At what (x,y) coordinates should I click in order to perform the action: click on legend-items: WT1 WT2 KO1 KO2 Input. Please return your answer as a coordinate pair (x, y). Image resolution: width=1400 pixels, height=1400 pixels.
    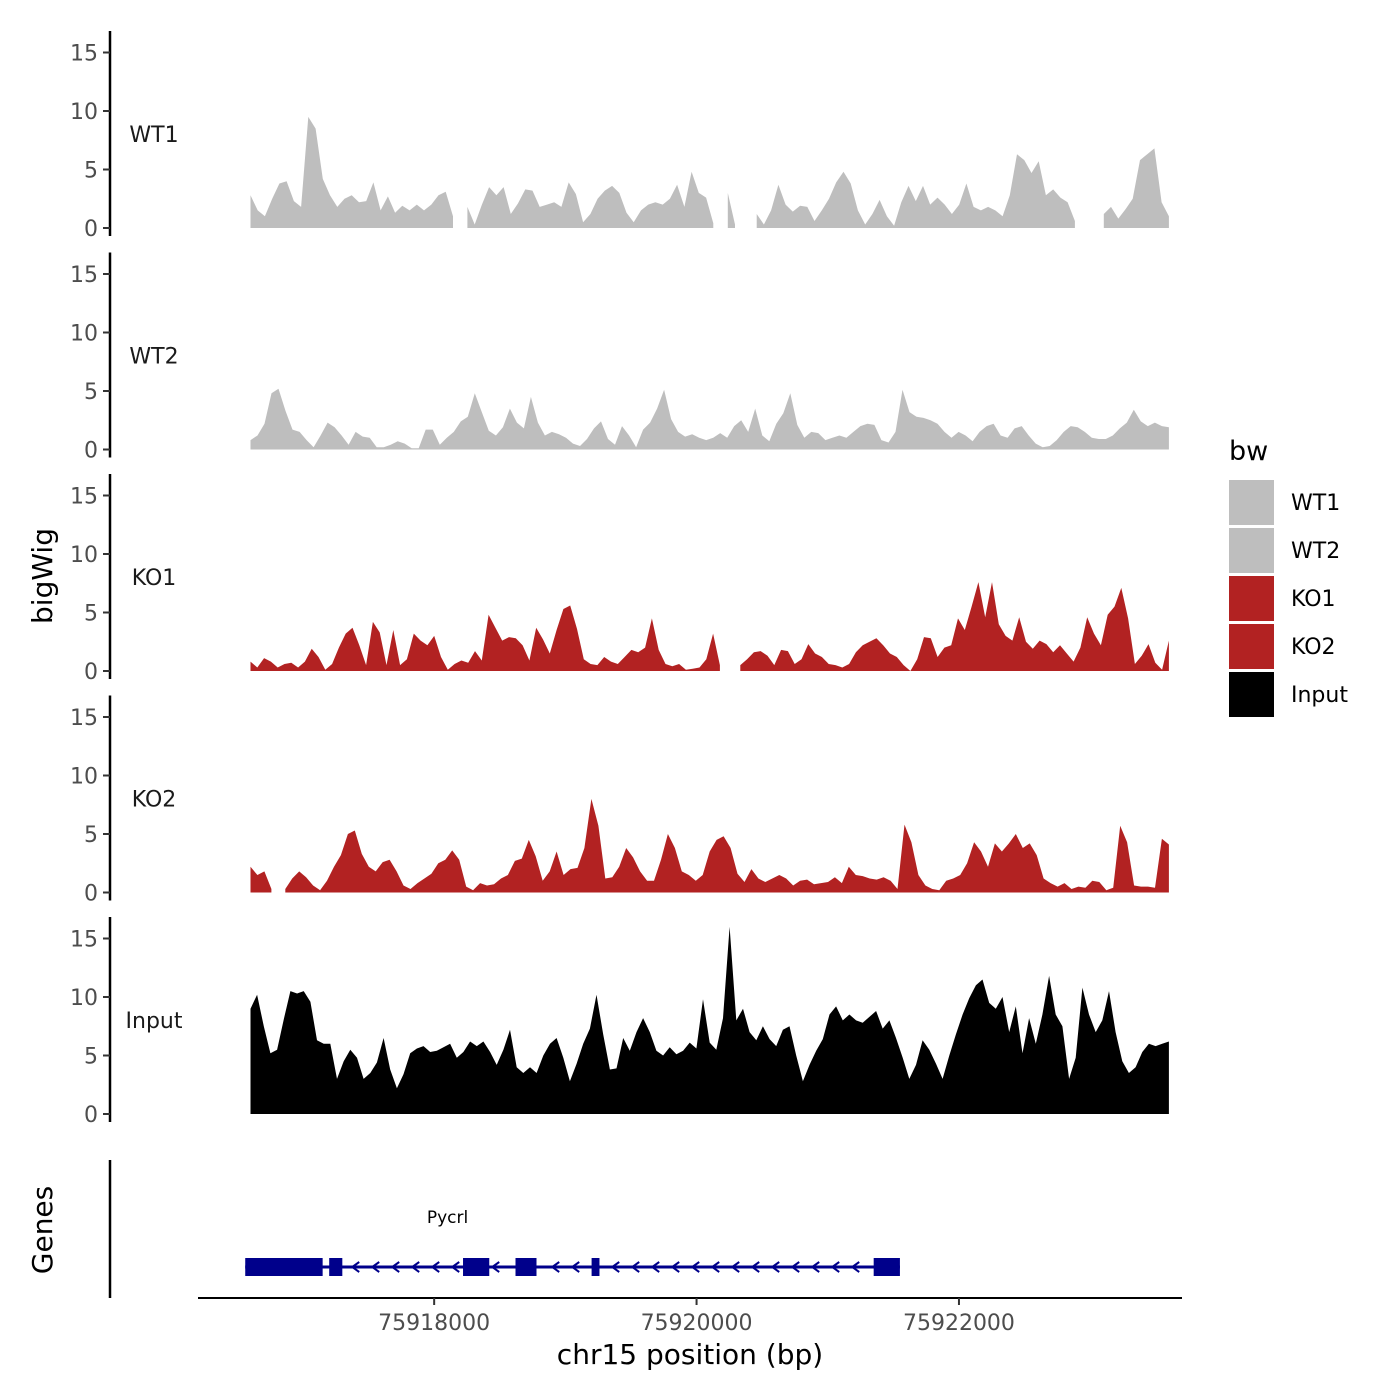
    Looking at the image, I should click on (1288, 598).